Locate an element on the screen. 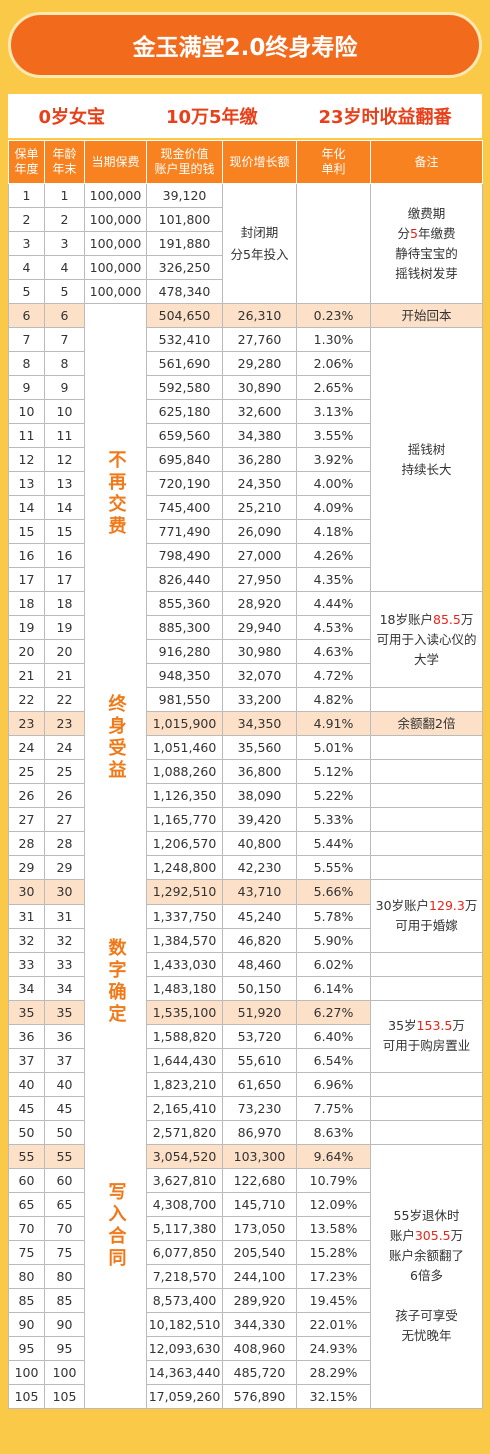  cash-value: 1,051,460 is located at coordinates (184, 748).